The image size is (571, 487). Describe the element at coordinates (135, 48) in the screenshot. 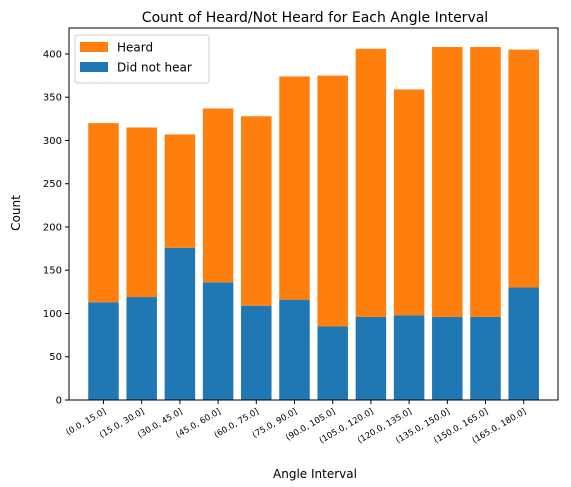

I see `legend-label-heard: Heard` at that location.